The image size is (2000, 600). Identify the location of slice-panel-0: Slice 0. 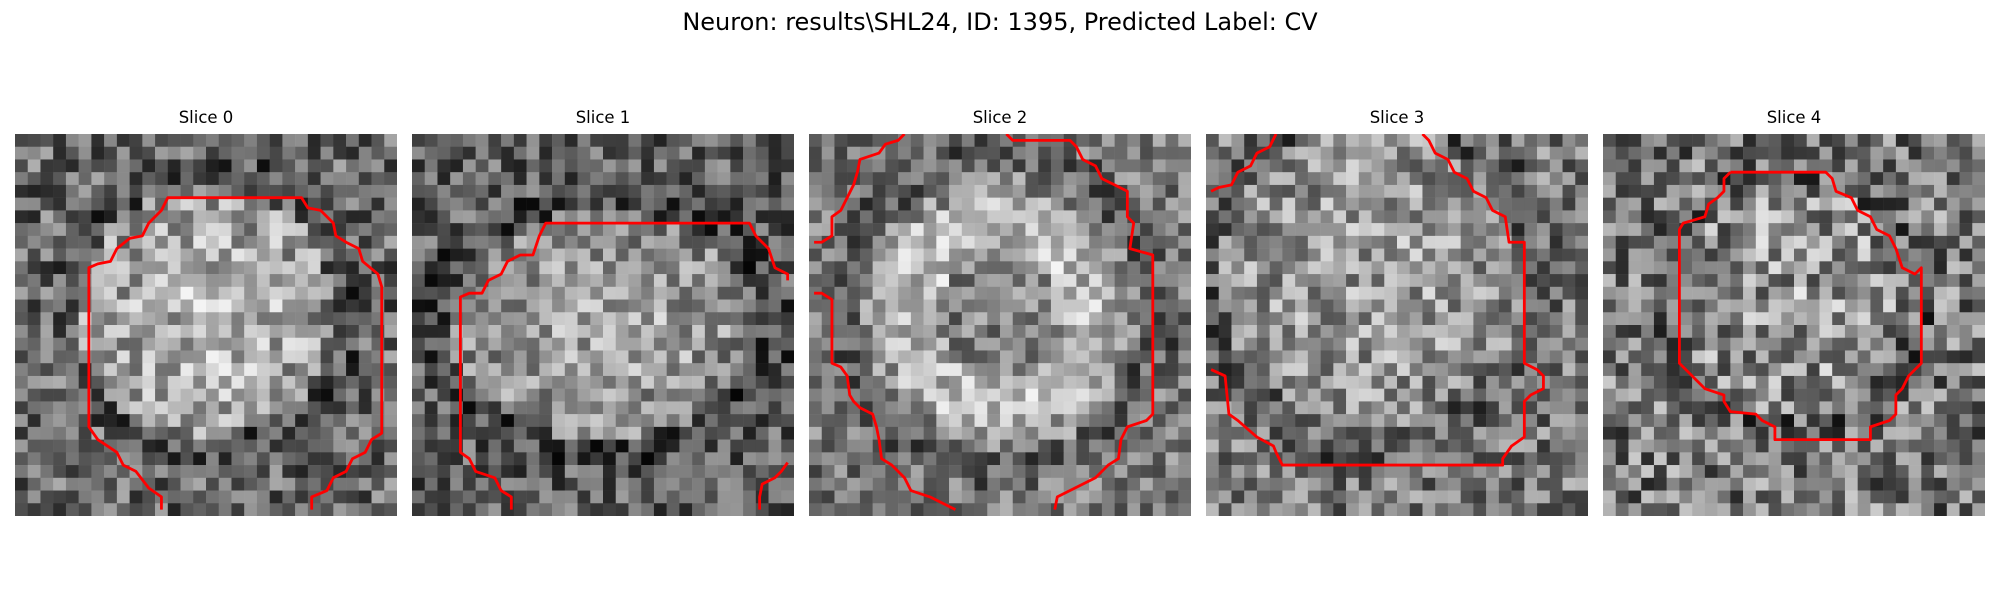
(206, 312).